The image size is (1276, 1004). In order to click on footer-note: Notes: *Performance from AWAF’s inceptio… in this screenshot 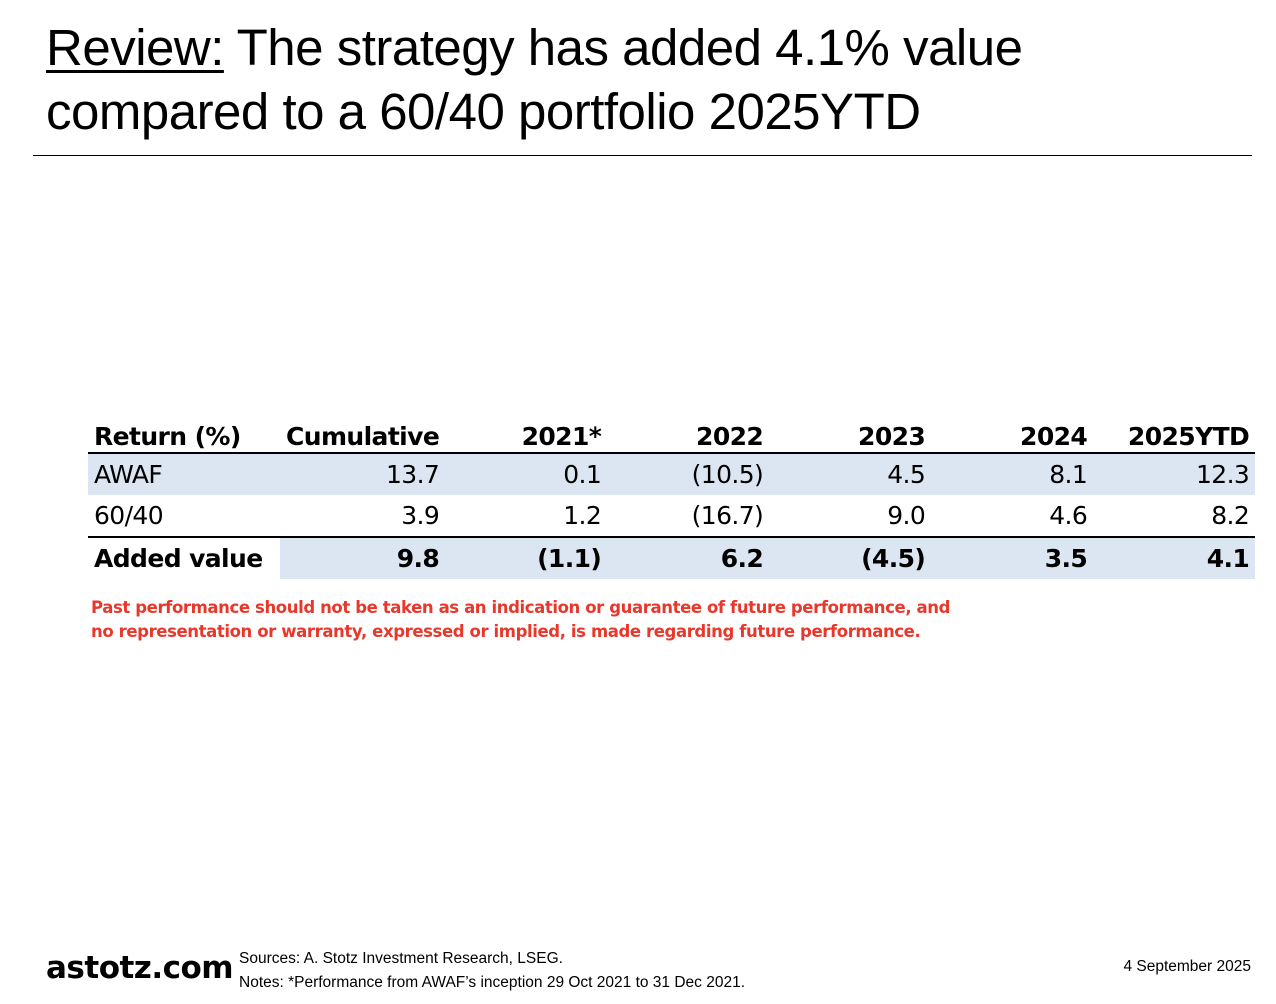, I will do `click(492, 982)`.